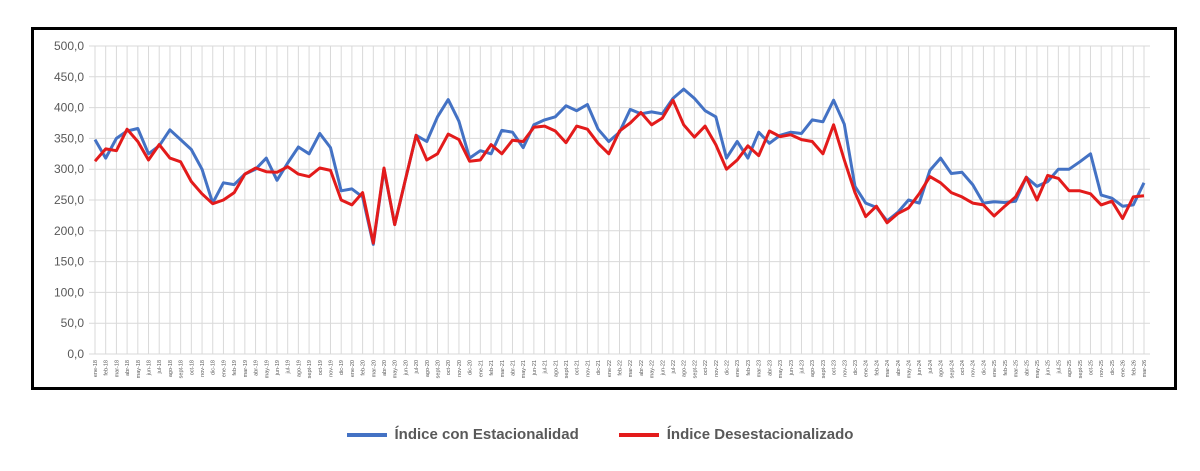  I want to click on x-tick-label: nov-22, so click(717, 368).